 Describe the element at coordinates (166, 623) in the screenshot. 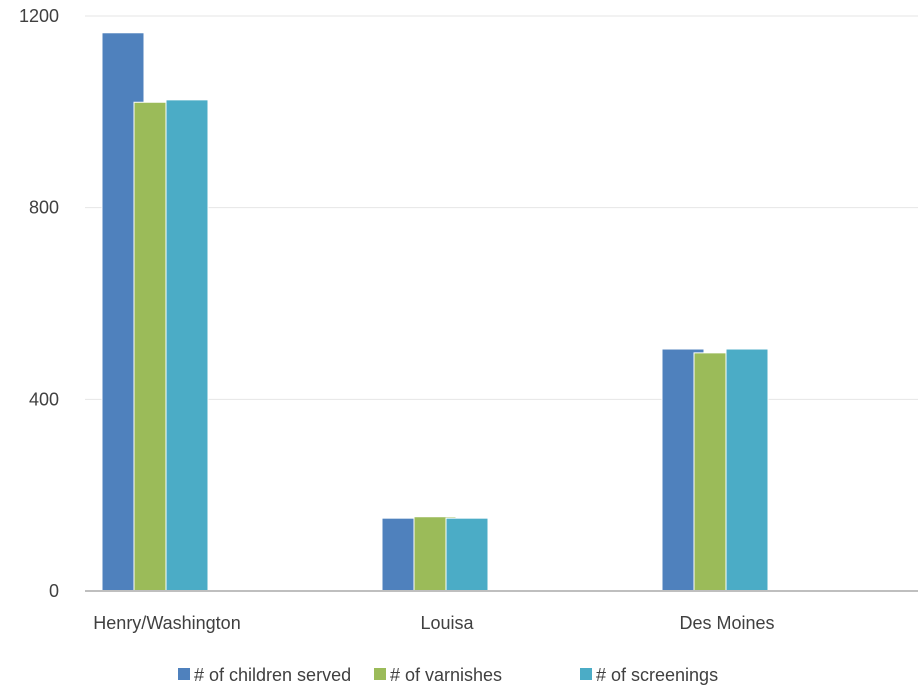

I see `x-tick-label: Henry/Washington` at that location.